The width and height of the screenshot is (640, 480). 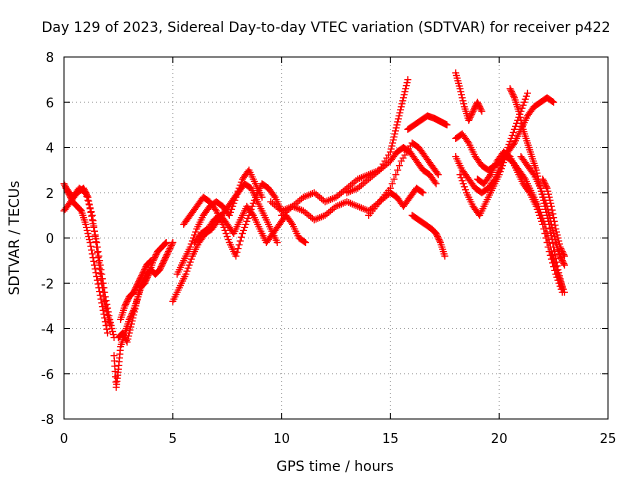 I want to click on y-tick-label: -2, so click(x=47, y=284).